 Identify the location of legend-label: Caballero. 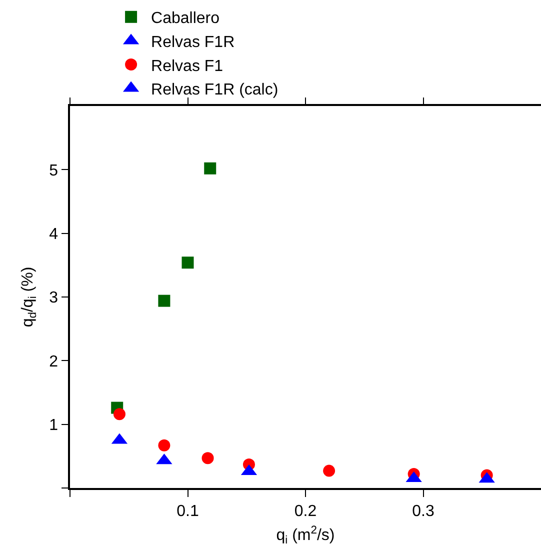
(185, 19).